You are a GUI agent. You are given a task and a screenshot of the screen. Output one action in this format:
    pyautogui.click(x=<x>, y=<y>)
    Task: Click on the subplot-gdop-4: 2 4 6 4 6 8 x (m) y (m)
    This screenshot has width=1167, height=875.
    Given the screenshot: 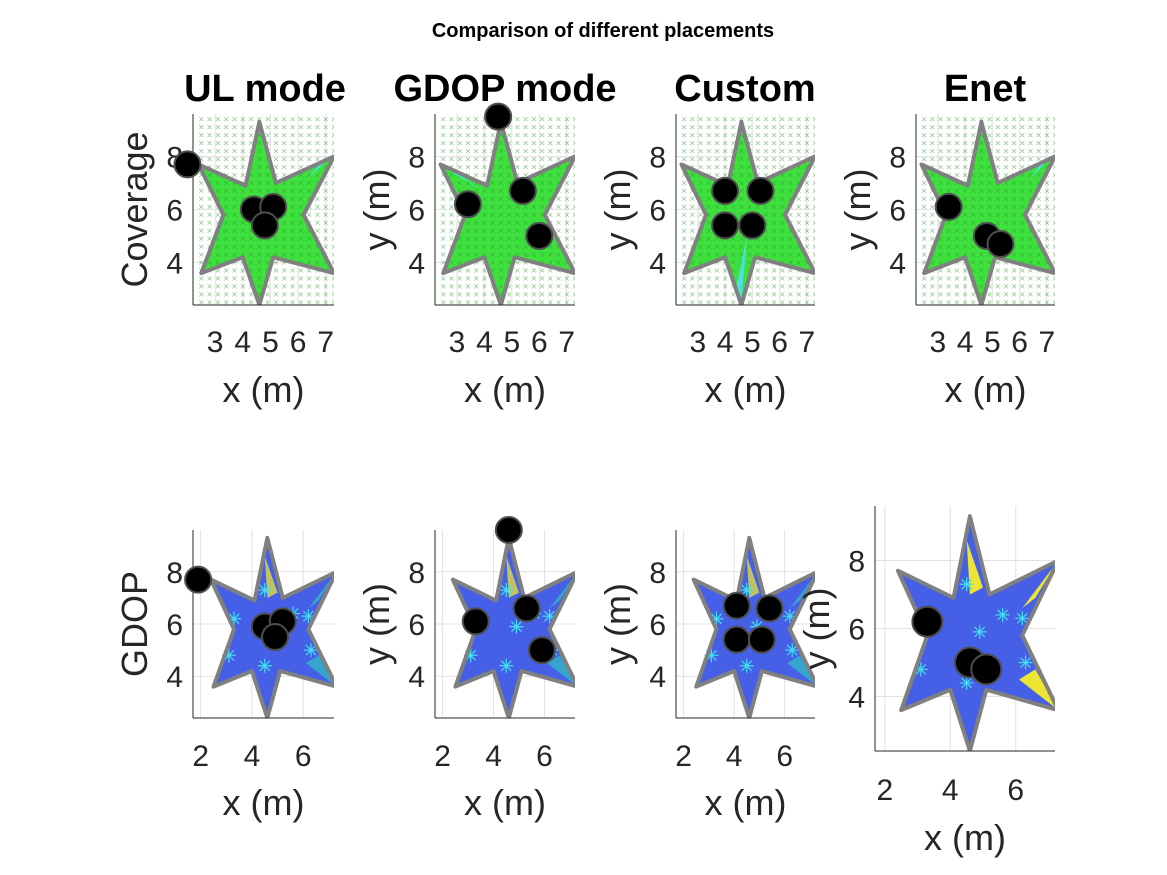 What is the action you would take?
    pyautogui.click(x=925, y=682)
    